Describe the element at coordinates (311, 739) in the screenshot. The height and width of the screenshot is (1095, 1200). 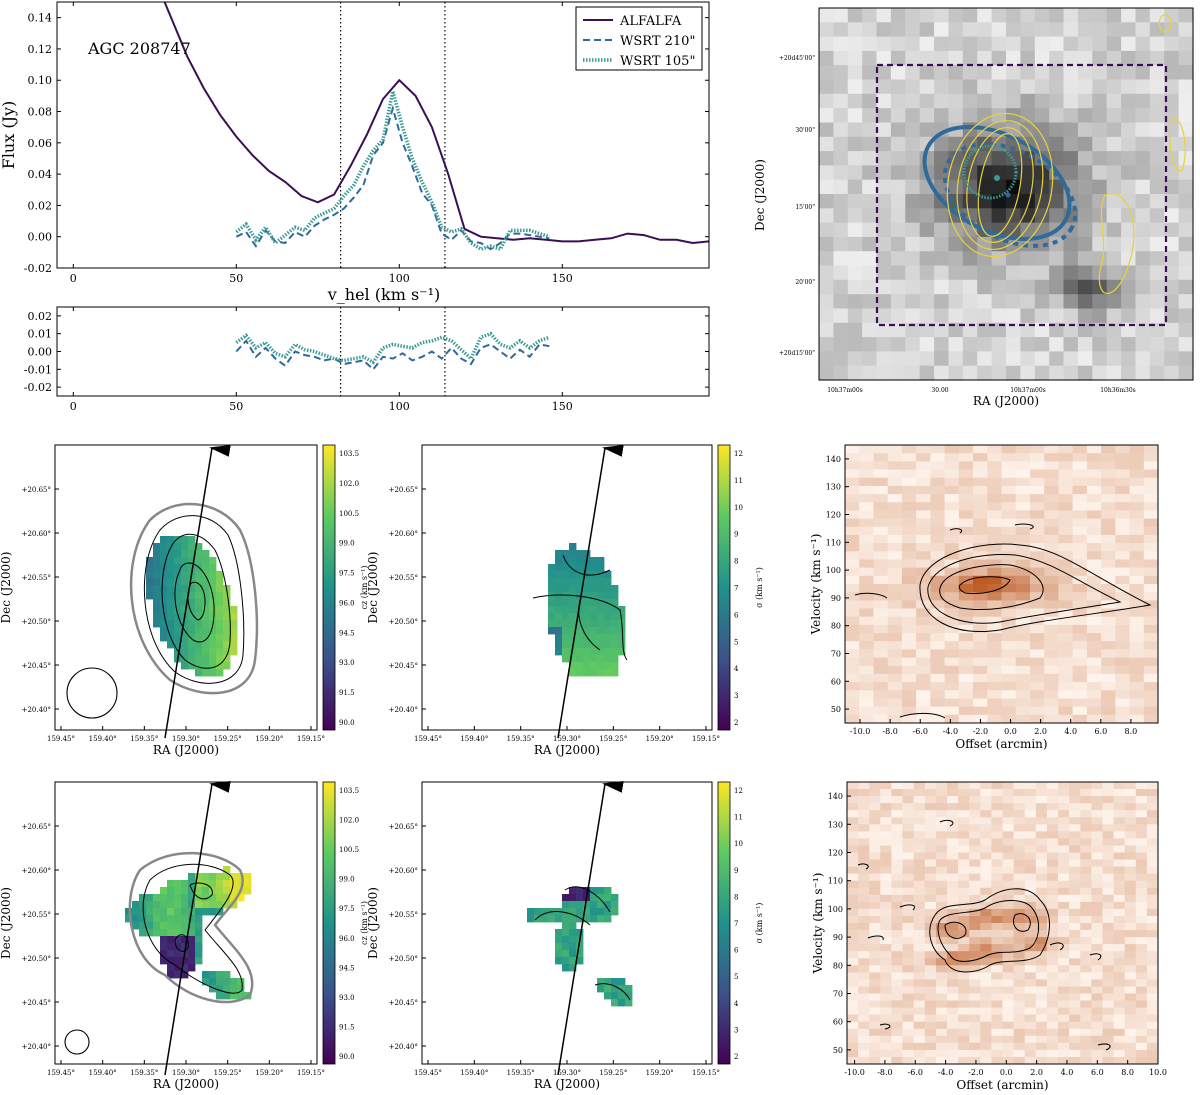
I see `velocity_210-xtick-label-6: 159.15°` at that location.